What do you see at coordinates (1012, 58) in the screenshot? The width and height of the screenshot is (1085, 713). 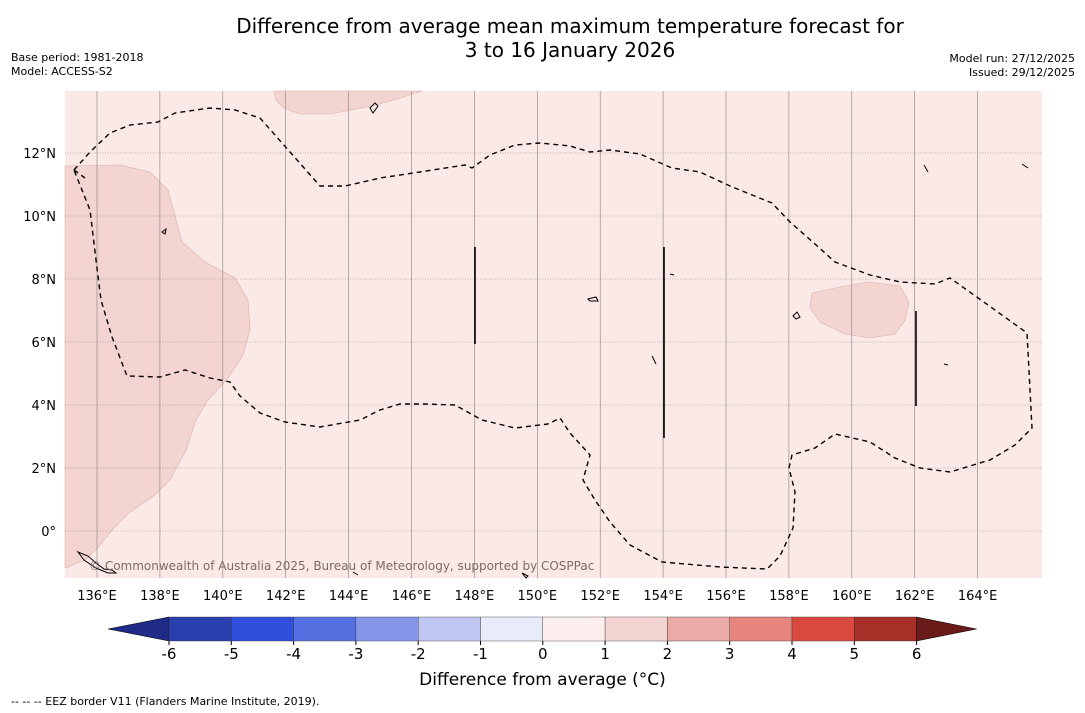 I see `model-run: Model run: 27/12/2025` at bounding box center [1012, 58].